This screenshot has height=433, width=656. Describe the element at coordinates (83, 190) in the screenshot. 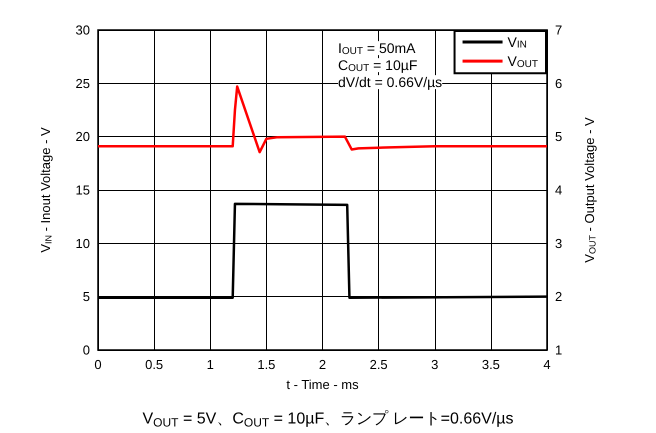

I see `y-tick-label: 15` at that location.